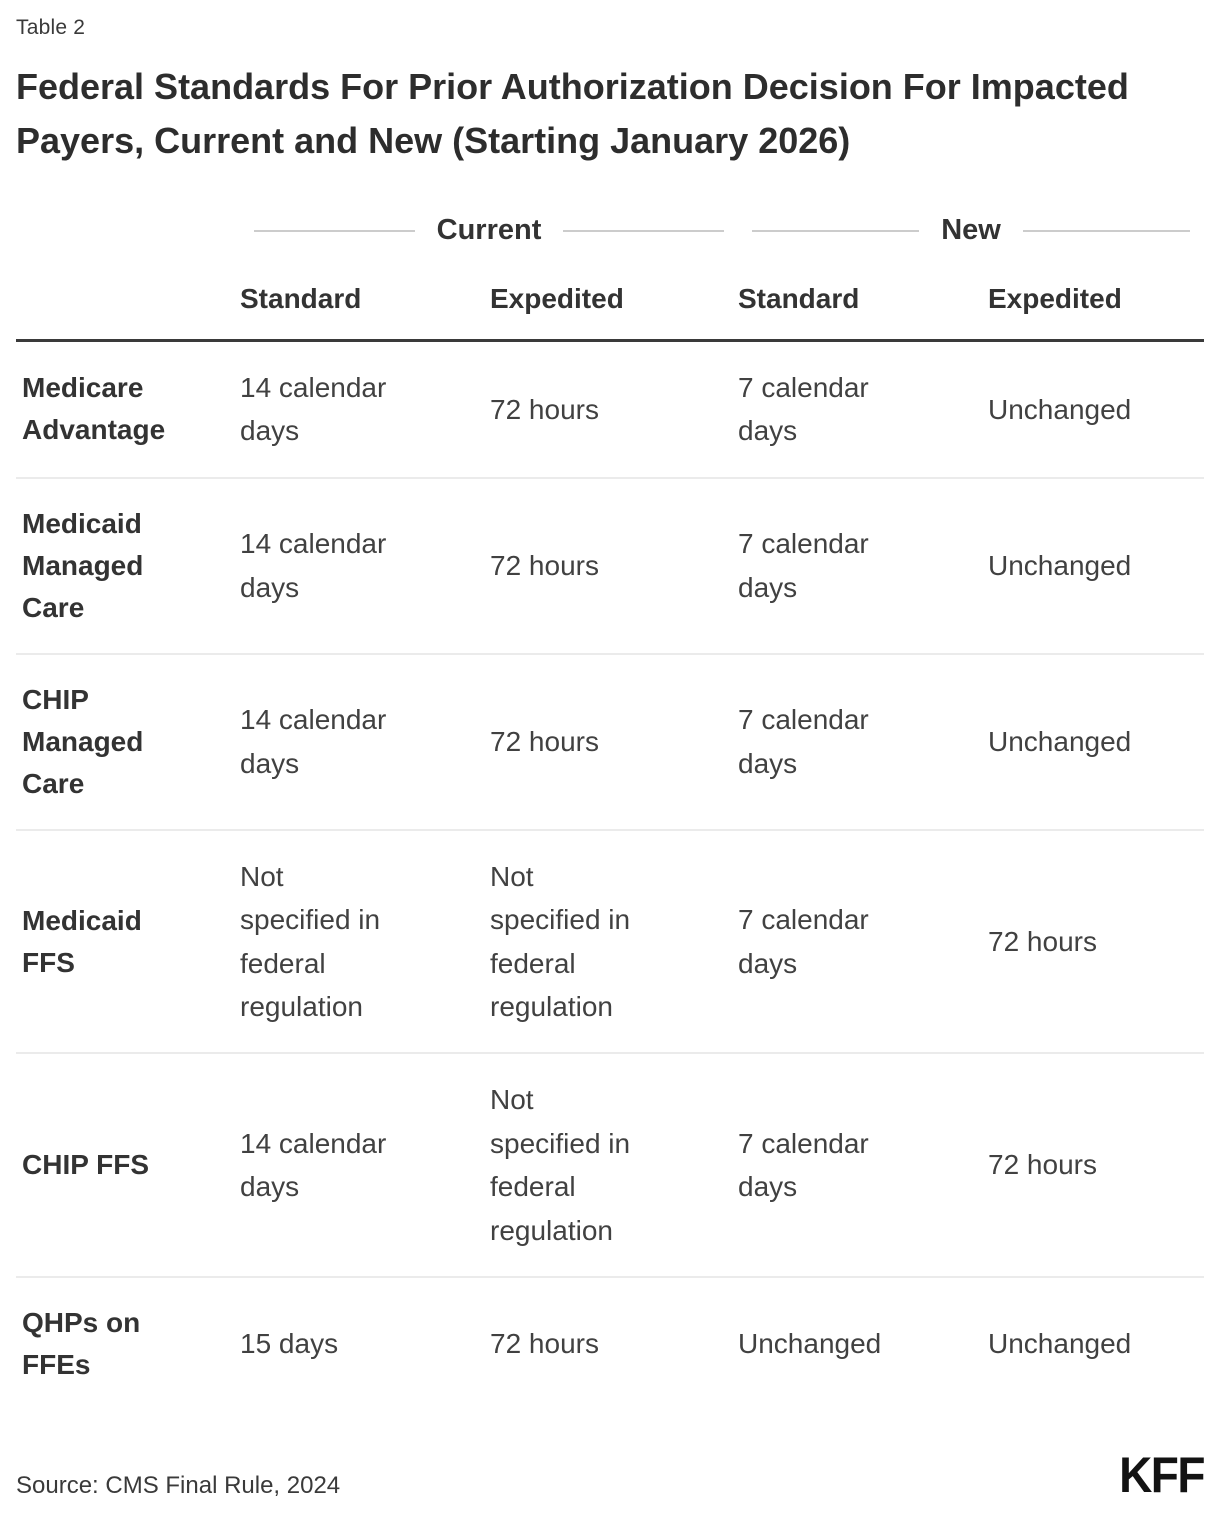  Describe the element at coordinates (82, 941) in the screenshot. I see `row-label: Medicaid FFS` at that location.